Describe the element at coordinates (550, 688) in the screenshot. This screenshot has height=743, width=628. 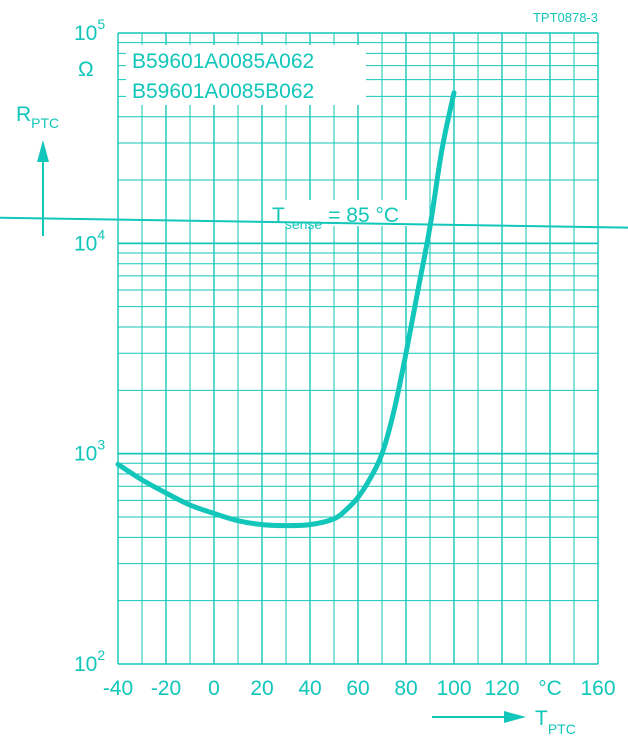
I see `x-tick-label: °C` at that location.